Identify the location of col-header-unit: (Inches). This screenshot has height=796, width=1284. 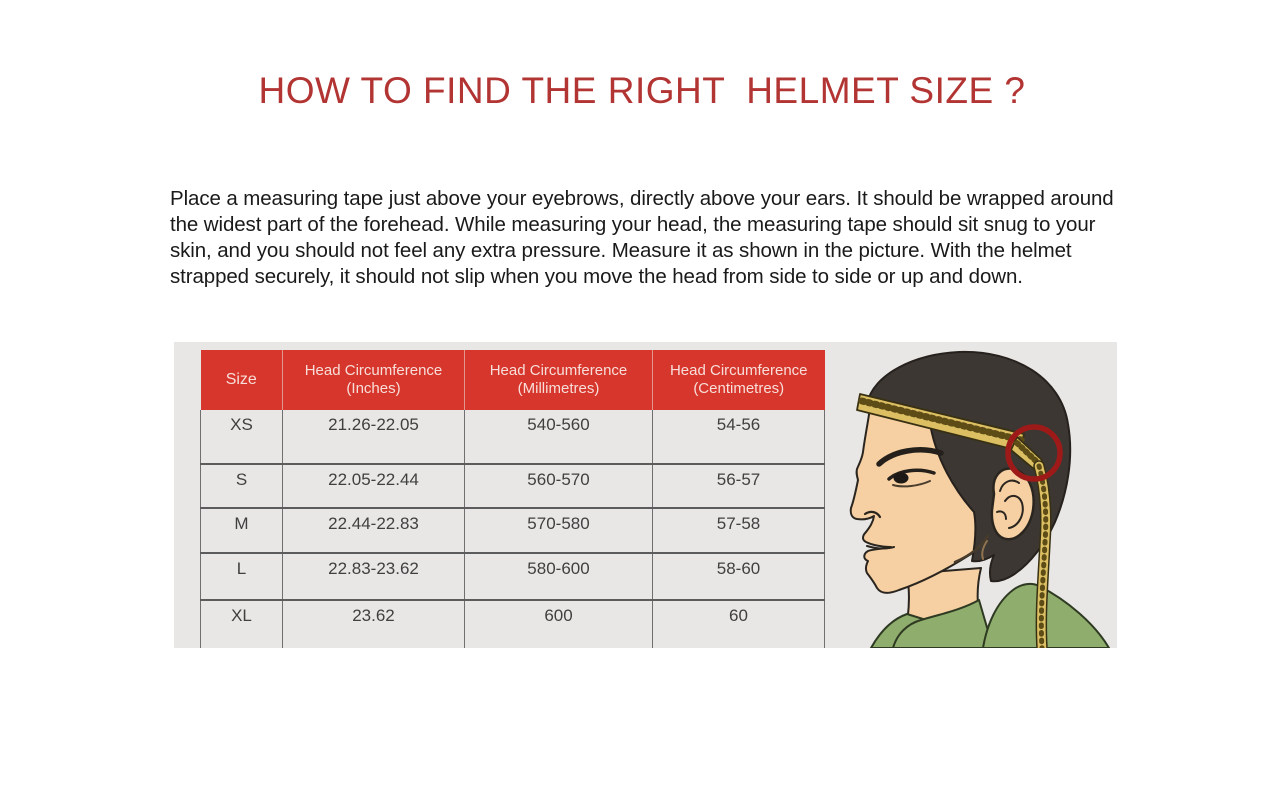
(373, 388).